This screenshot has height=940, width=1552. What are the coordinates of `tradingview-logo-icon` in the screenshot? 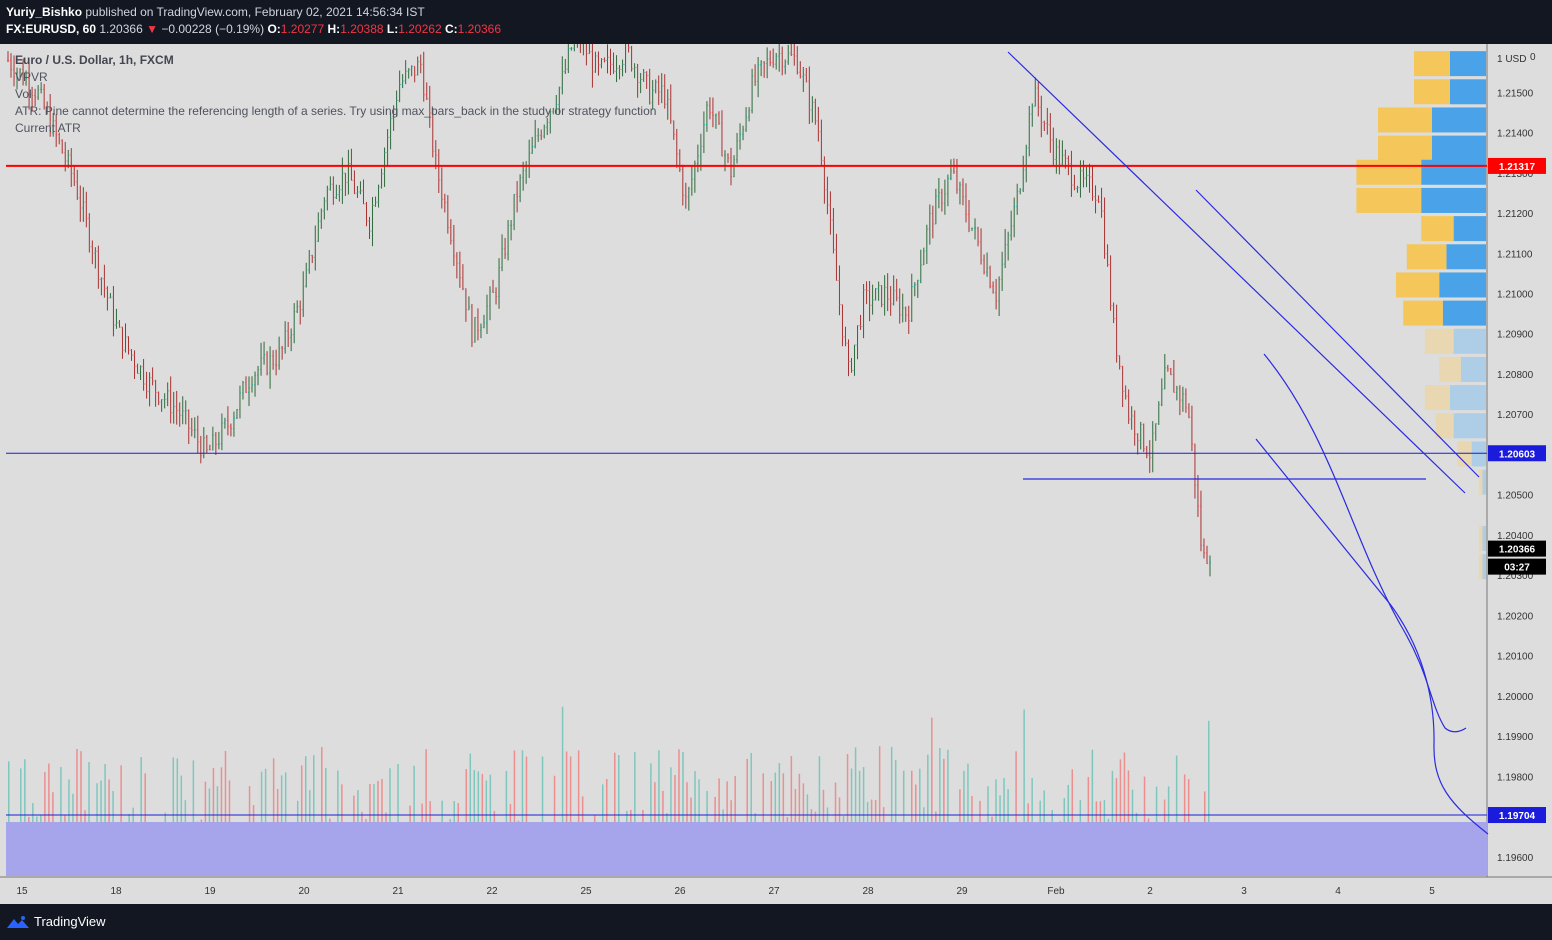 It's located at (18, 922).